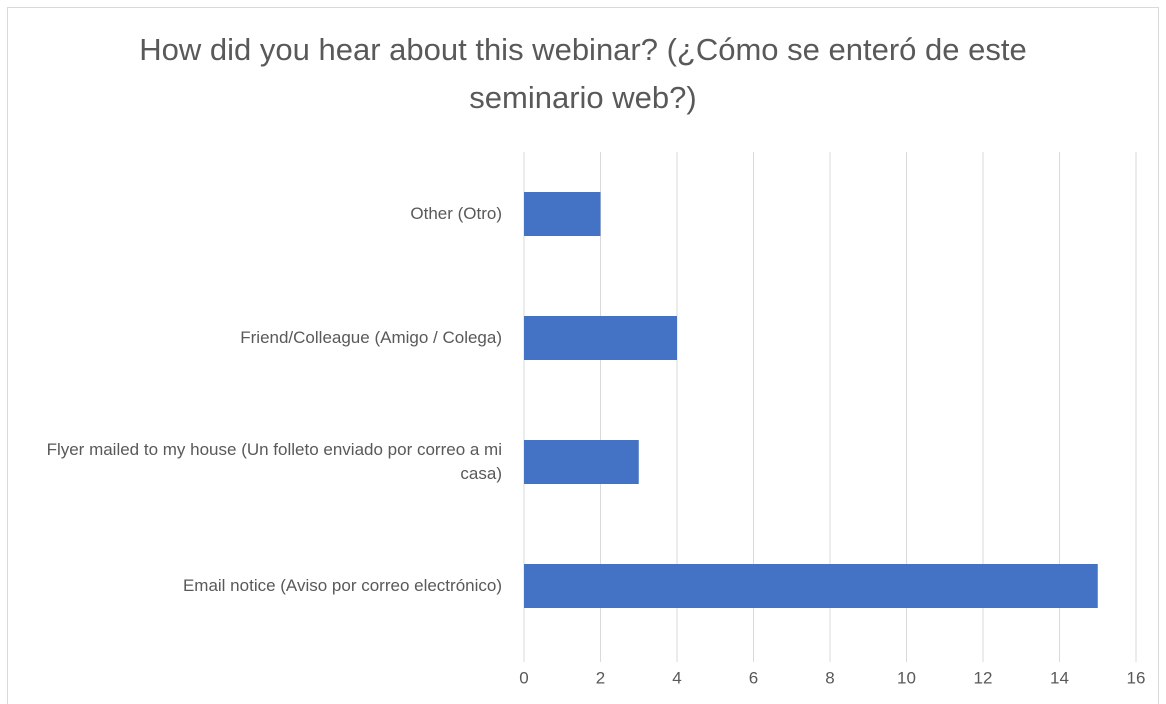 The width and height of the screenshot is (1166, 704). Describe the element at coordinates (829, 677) in the screenshot. I see `x-tick-label: 8` at that location.